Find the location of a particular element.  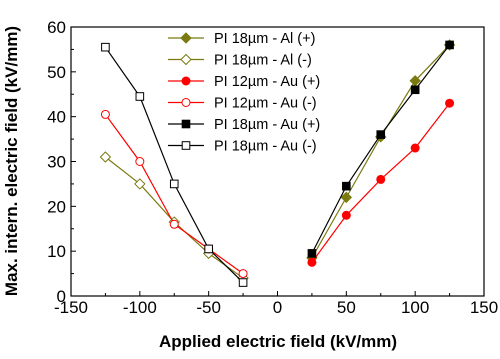

x-tick-label: 150 is located at coordinates (484, 307).